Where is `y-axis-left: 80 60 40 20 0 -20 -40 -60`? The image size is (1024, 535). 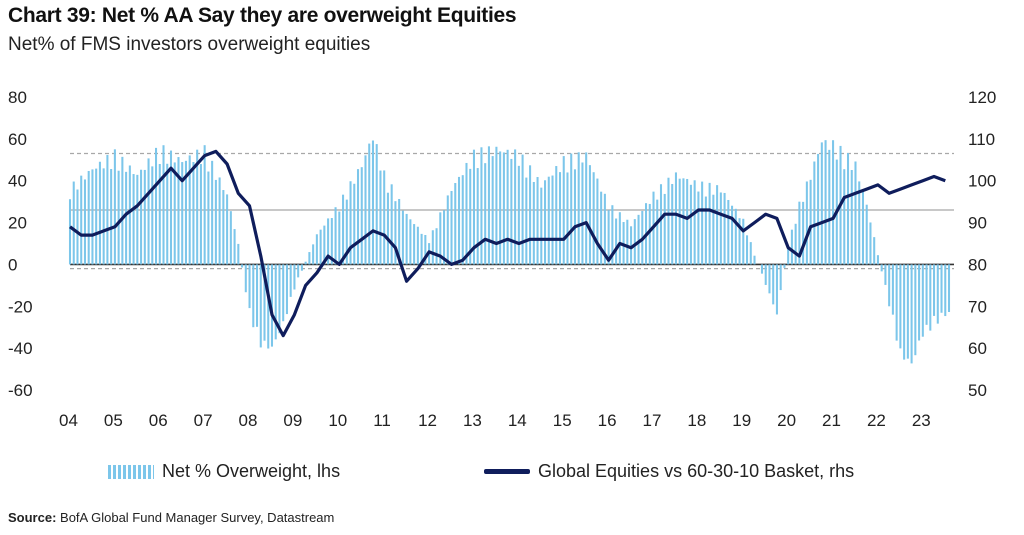 y-axis-left: 80 60 40 20 0 -20 -40 -60 is located at coordinates (20, 244).